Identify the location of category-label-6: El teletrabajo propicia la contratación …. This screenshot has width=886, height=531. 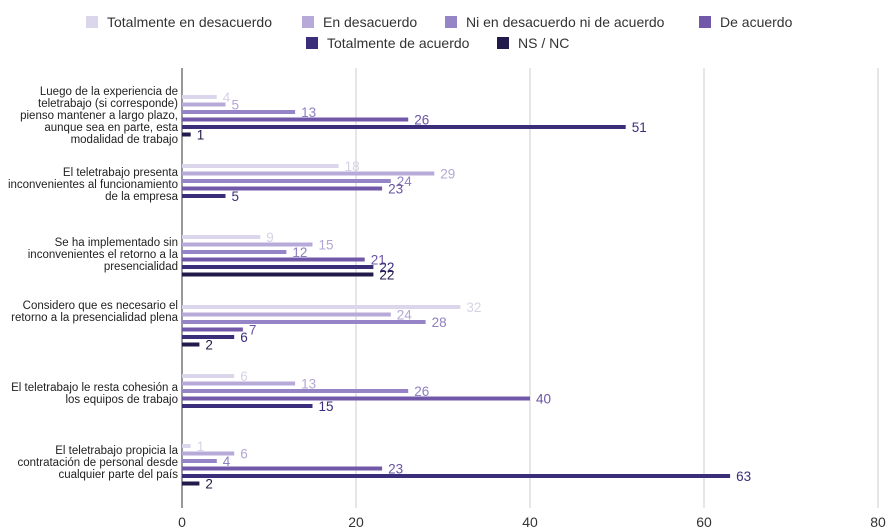
(97, 463).